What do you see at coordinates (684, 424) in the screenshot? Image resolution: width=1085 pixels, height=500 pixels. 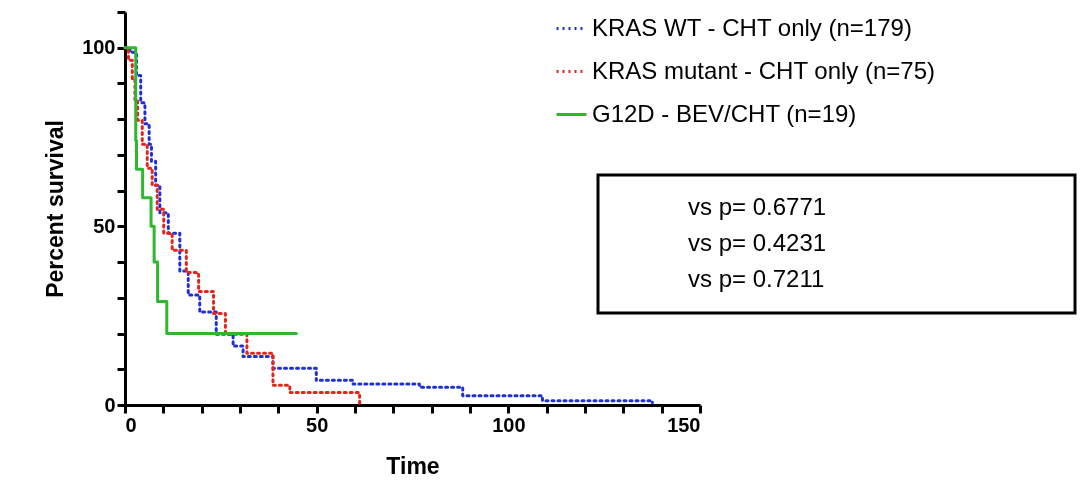 I see `x-tick-label: 150` at bounding box center [684, 424].